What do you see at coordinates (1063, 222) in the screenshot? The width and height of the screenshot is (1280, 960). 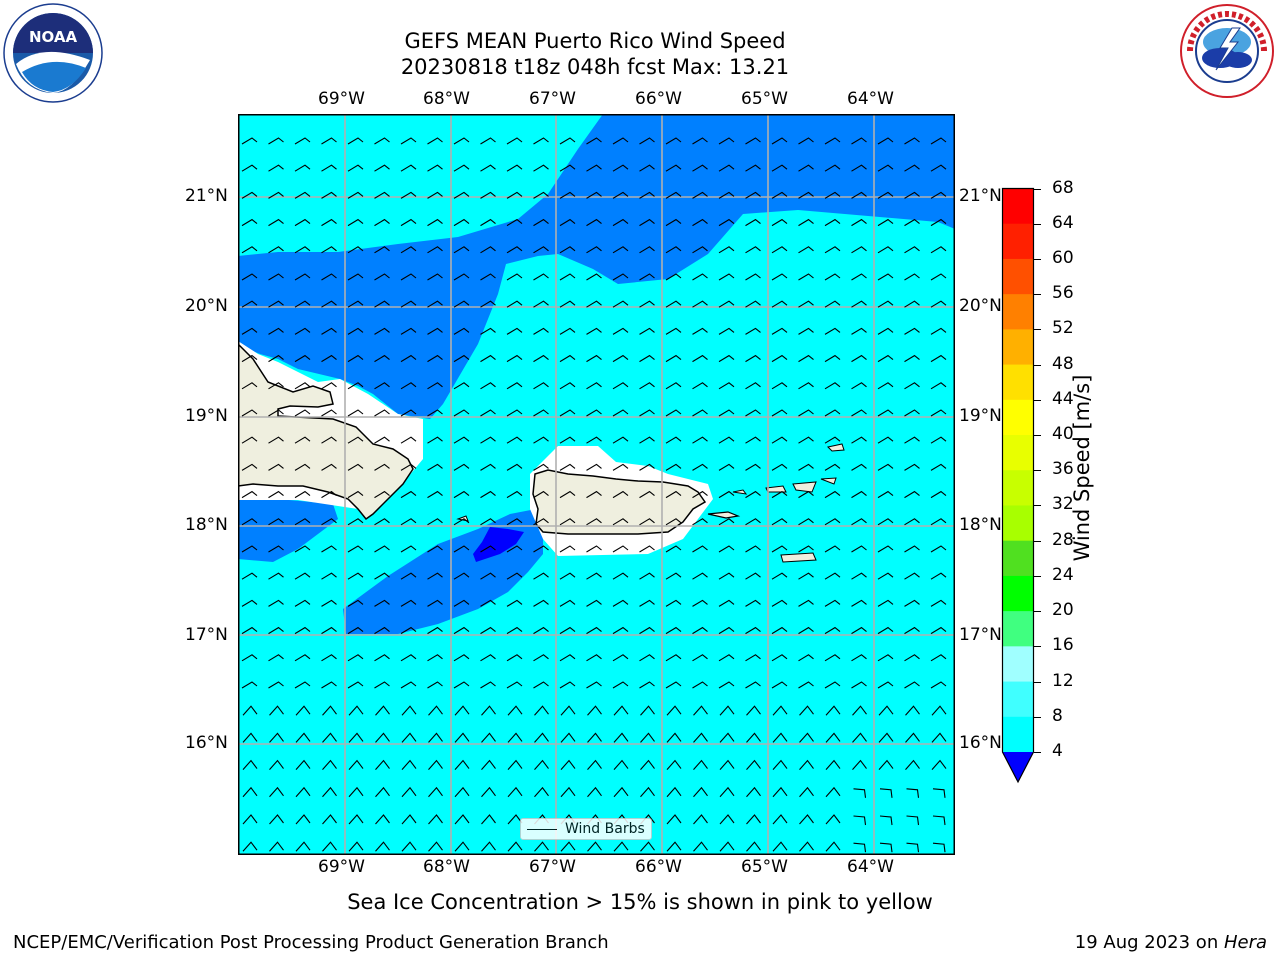 I see `colorbar-tick-label: 64` at bounding box center [1063, 222].